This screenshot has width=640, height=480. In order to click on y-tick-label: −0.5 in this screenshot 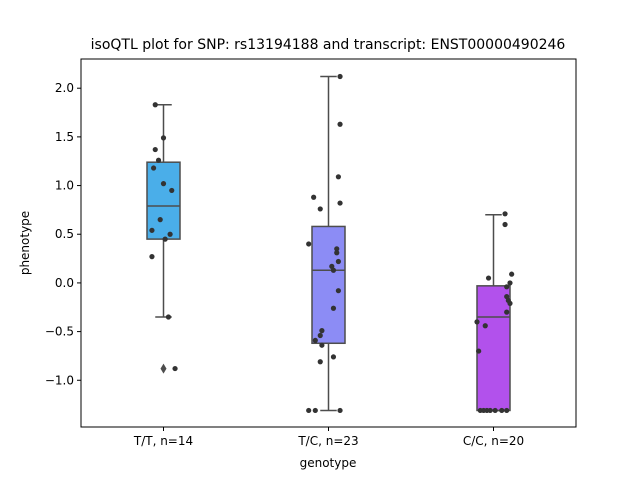, I will do `click(59, 332)`.